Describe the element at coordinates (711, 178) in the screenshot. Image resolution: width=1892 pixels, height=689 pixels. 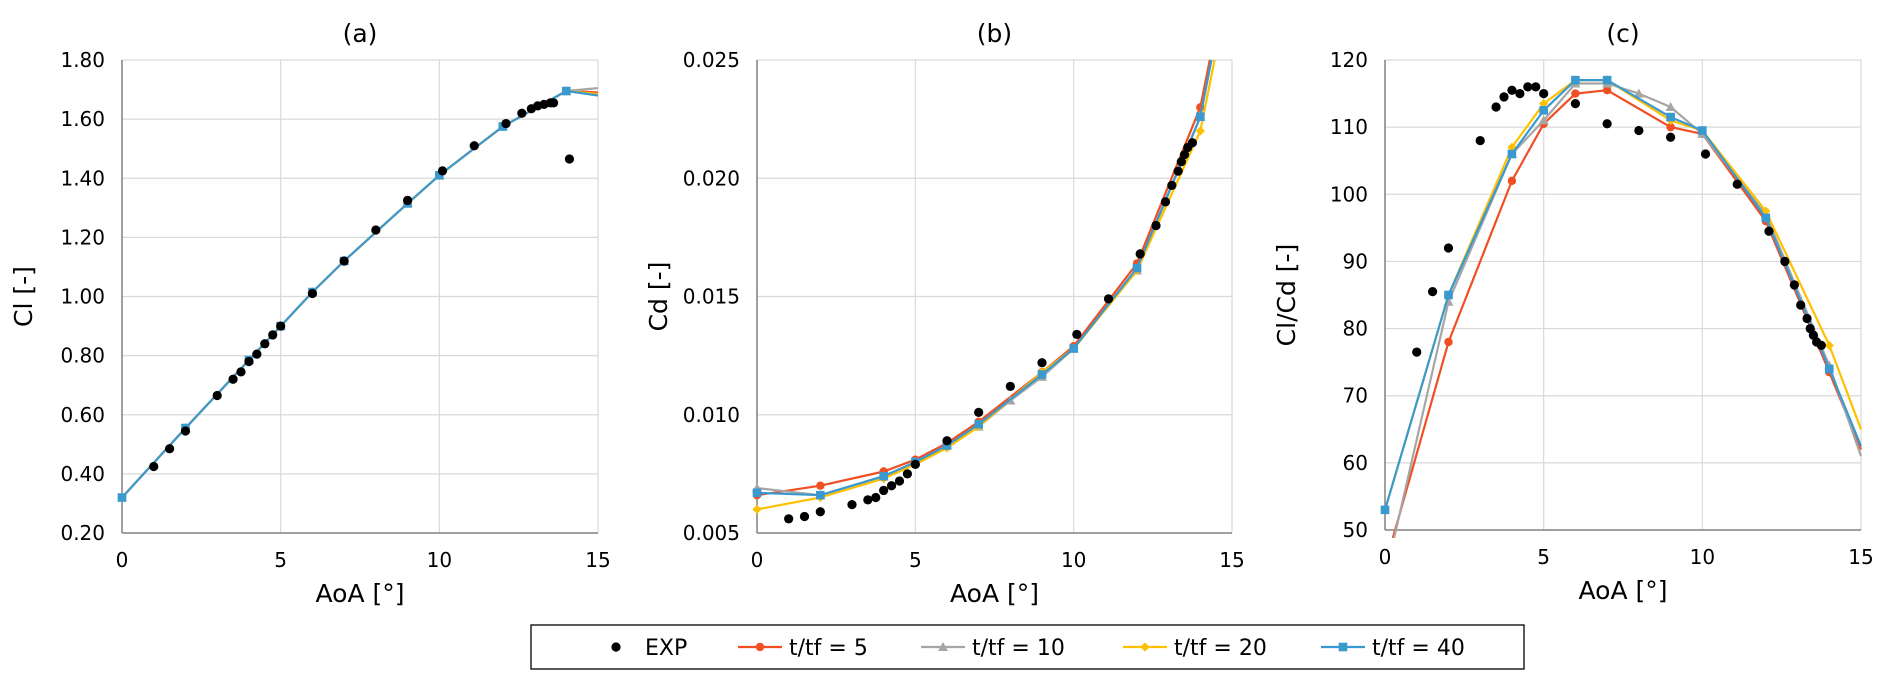
I see `y-tick-label: 0.020` at that location.